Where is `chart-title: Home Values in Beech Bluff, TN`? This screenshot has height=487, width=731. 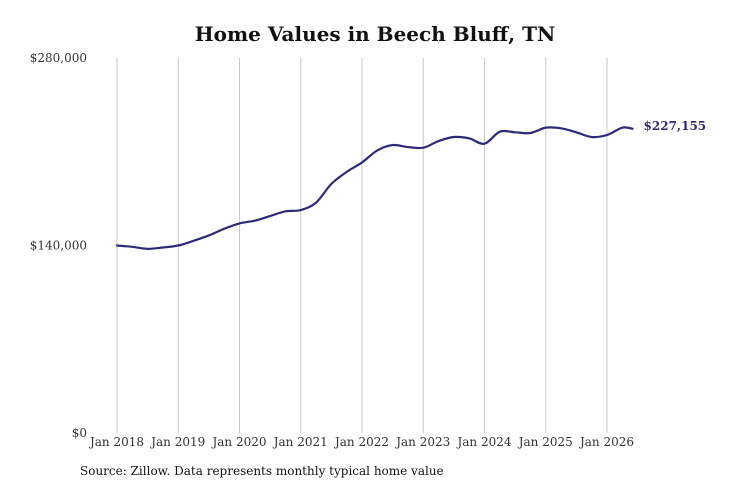
chart-title: Home Values in Beech Bluff, TN is located at coordinates (375, 34).